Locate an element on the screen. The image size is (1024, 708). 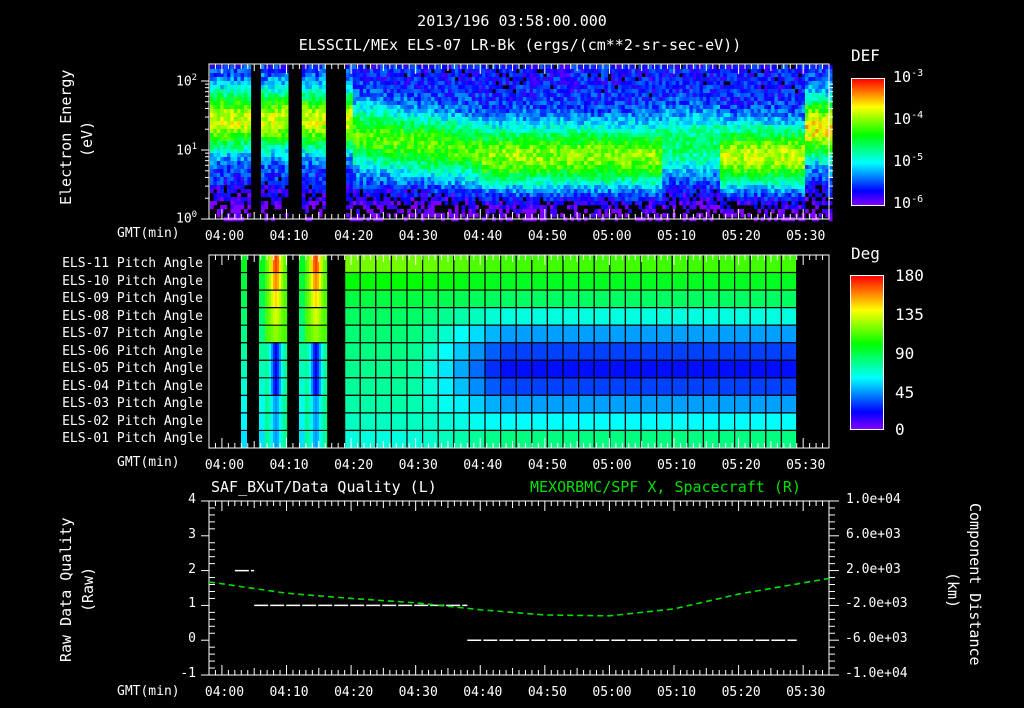
pitch-row-label: ELS-08 Pitch Angle is located at coordinates (132, 316).